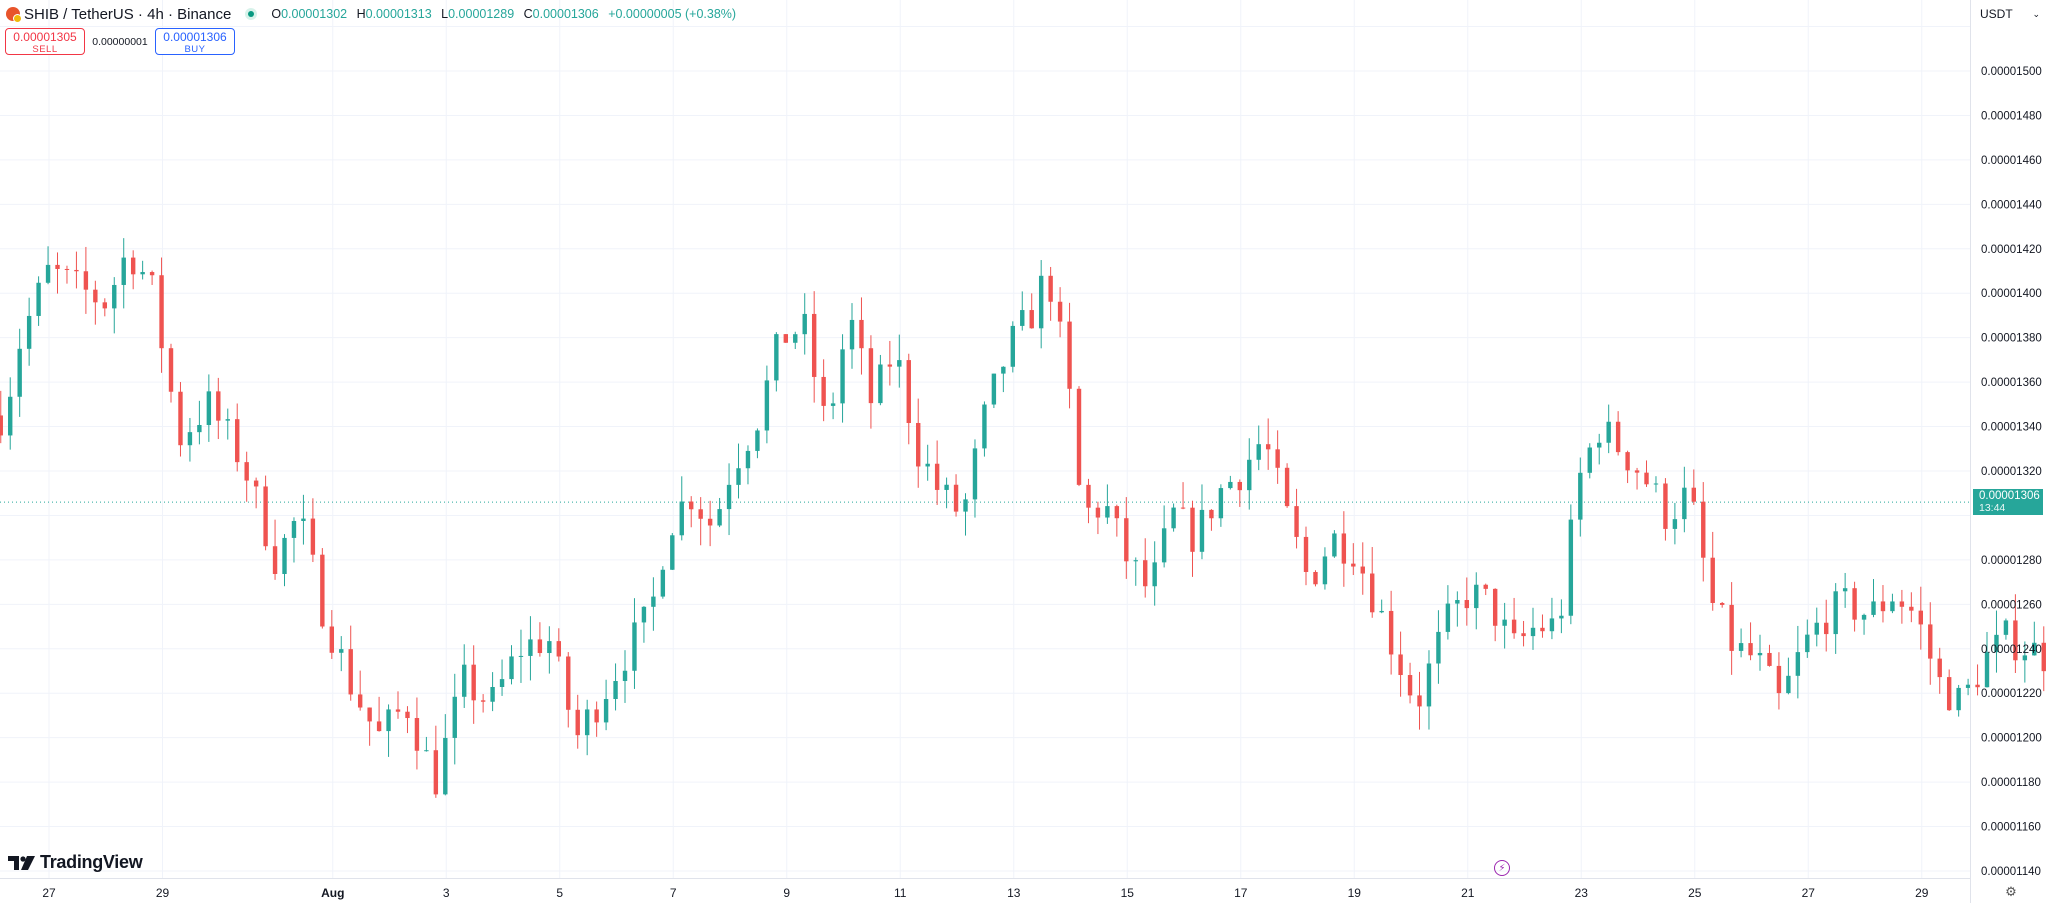 Image resolution: width=2048 pixels, height=903 pixels. Describe the element at coordinates (2011, 783) in the screenshot. I see `y-tick-label: 0.00001180` at that location.